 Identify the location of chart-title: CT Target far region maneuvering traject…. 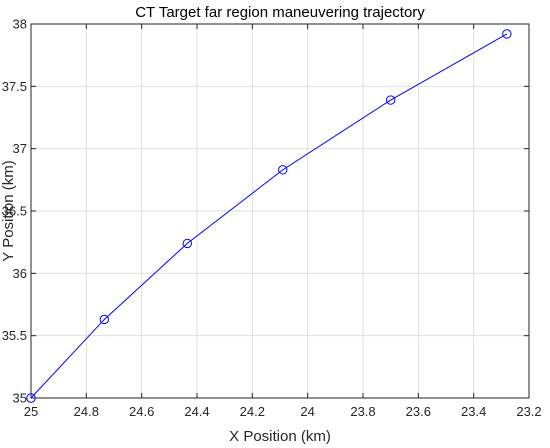
(280, 12).